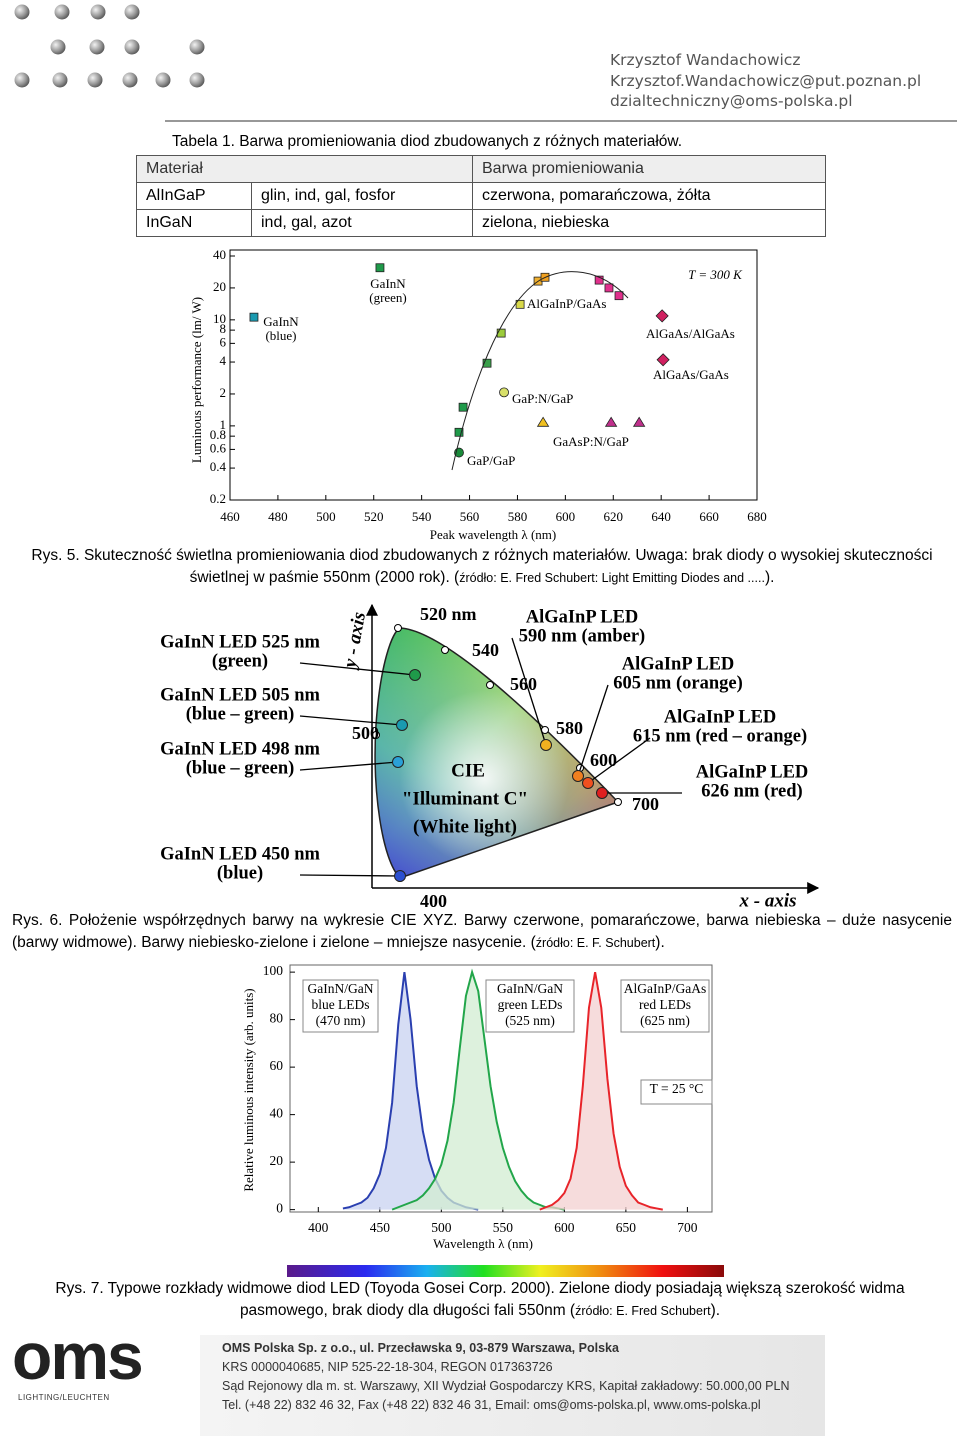 This screenshot has width=960, height=1436. I want to click on annotation-box, so click(676, 1092).